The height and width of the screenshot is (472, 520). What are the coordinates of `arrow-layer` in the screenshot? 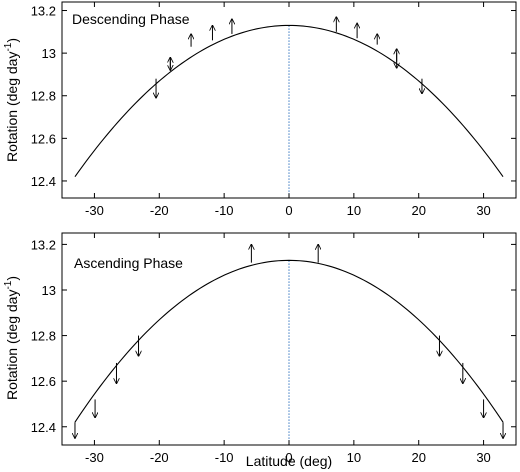 It's located at (289, 57).